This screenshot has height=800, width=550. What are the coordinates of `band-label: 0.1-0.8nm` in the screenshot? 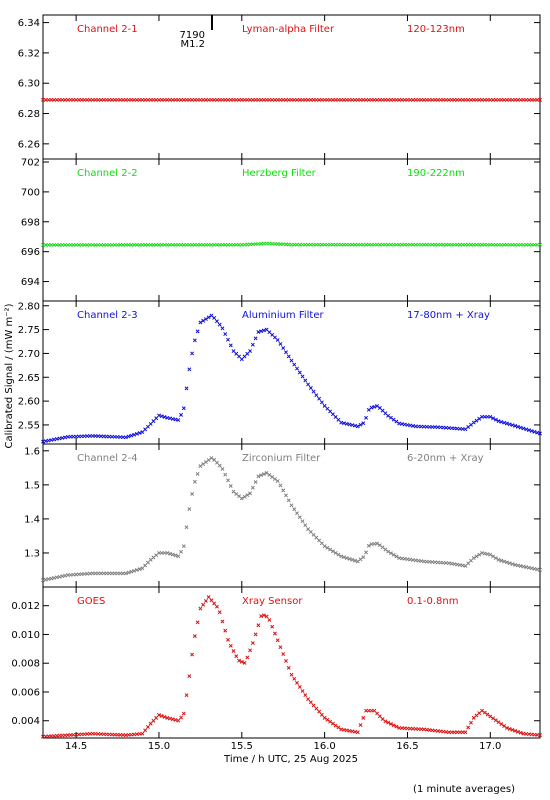 It's located at (433, 601).